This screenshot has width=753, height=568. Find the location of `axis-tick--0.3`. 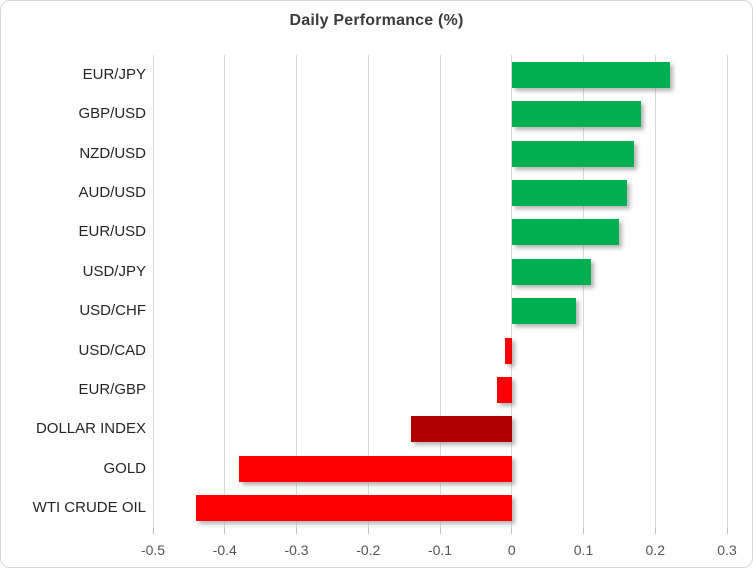

axis-tick--0.3 is located at coordinates (296, 531).